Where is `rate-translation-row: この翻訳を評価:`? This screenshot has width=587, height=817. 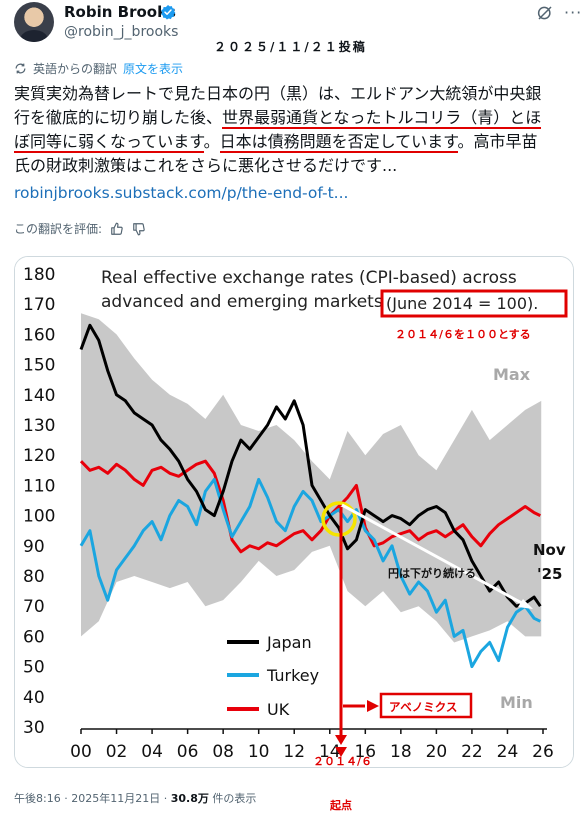 rate-translation-row: この翻訳を評価: is located at coordinates (80, 228).